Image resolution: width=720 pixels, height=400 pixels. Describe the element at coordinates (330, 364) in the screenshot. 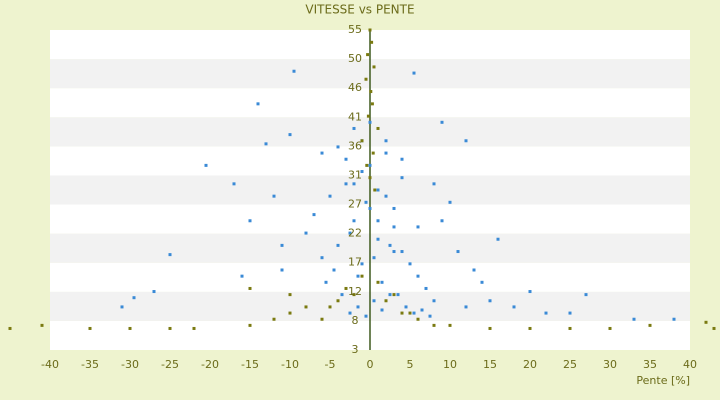

I see `x-tick-label: -5` at that location.